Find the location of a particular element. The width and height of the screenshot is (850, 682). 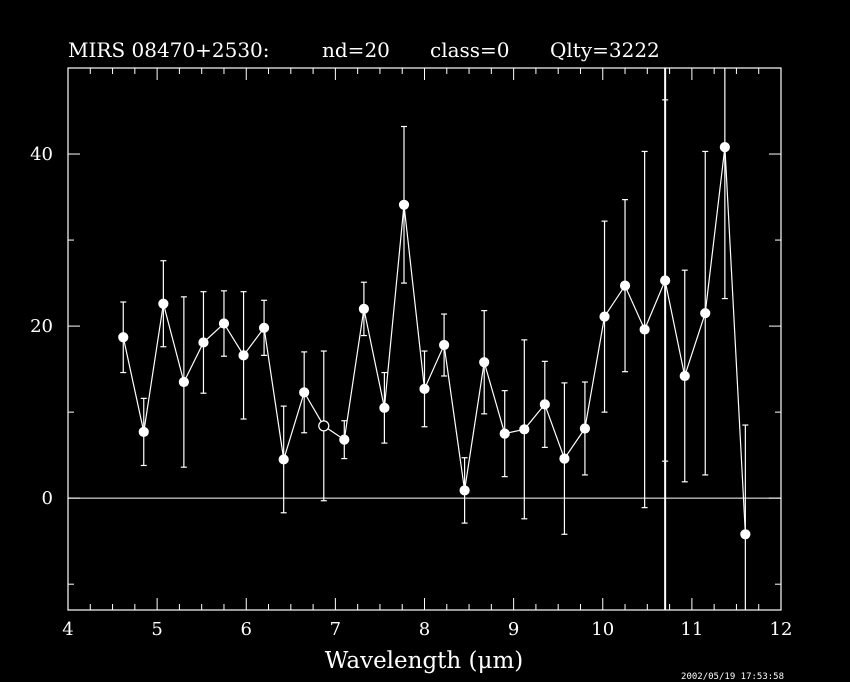

x-axis-label: Wavelength (μm) is located at coordinates (424, 661).